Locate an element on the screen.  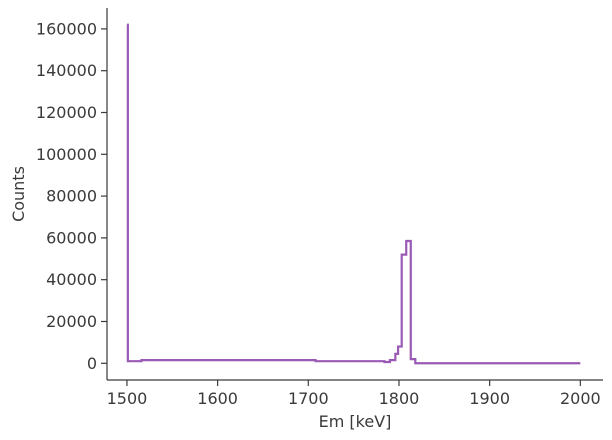
x-tick-label: 2000 is located at coordinates (580, 398).